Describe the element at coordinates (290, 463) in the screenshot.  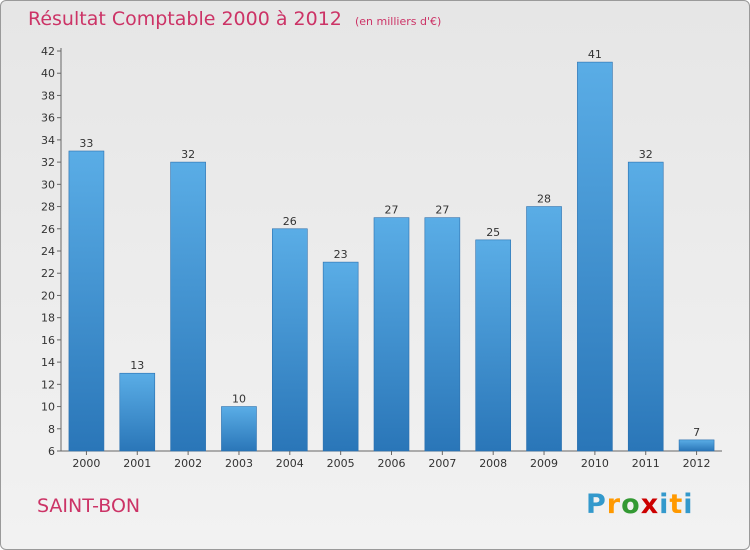
I see `x-tick-label: 2004` at that location.